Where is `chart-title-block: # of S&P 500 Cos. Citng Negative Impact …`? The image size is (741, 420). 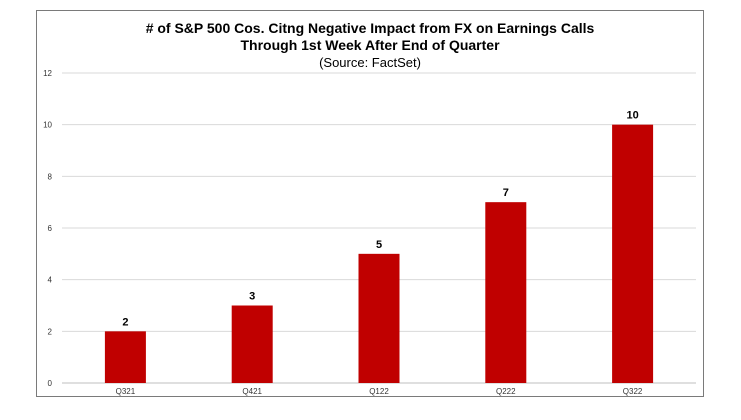 chart-title-block: # of S&P 500 Cos. Citng Negative Impact … is located at coordinates (370, 45).